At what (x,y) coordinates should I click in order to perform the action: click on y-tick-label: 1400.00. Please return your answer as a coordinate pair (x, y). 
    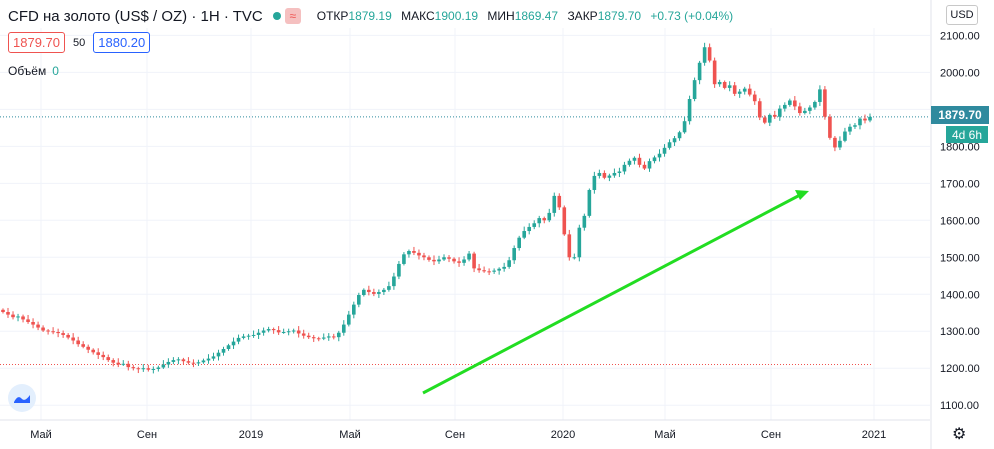
    Looking at the image, I should click on (960, 295).